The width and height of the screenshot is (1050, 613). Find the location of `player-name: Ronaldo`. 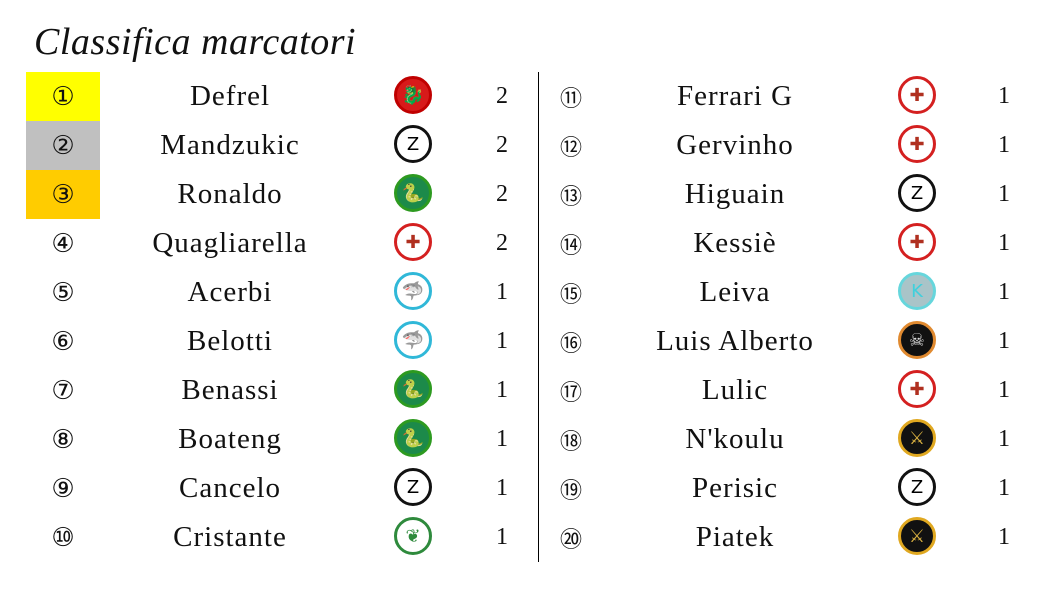

player-name: Ronaldo is located at coordinates (230, 194).